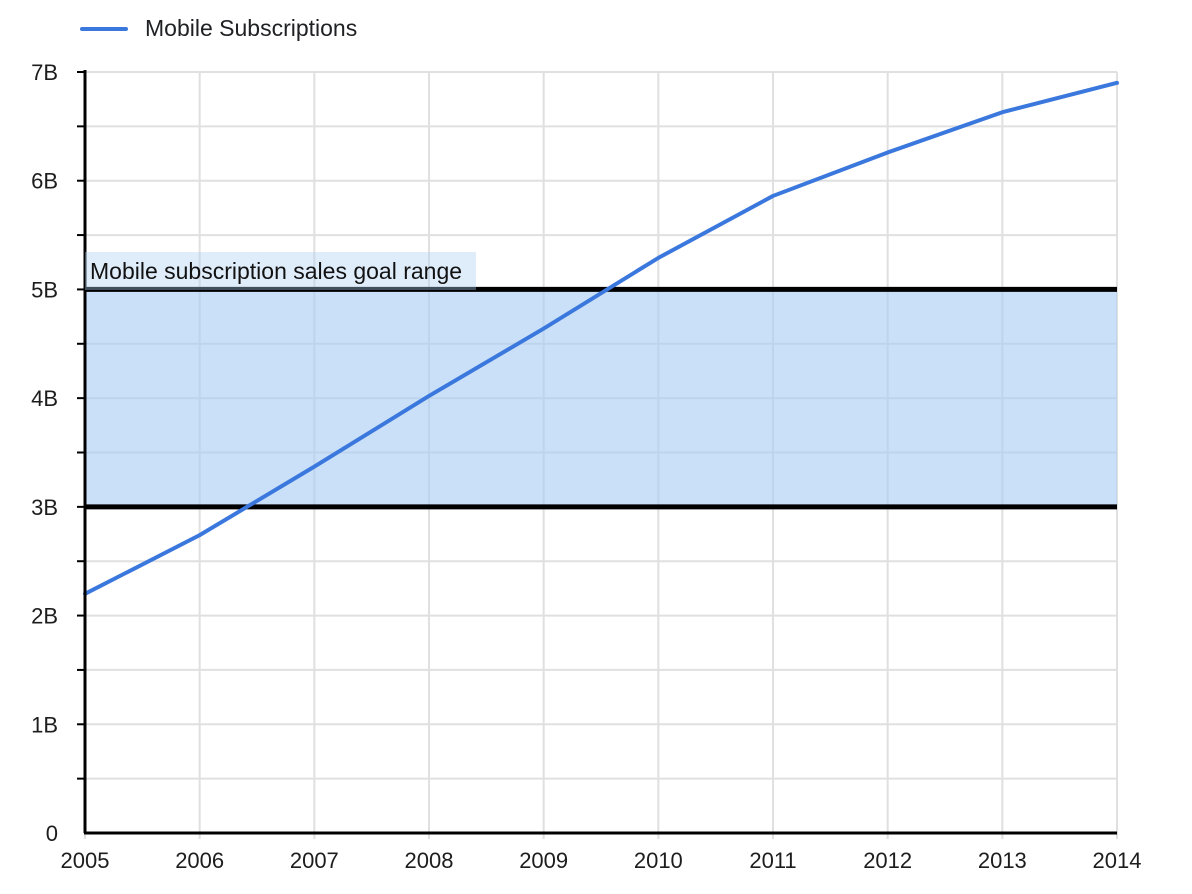 This screenshot has width=1192, height=894. I want to click on x-axis-label: 2008, so click(429, 860).